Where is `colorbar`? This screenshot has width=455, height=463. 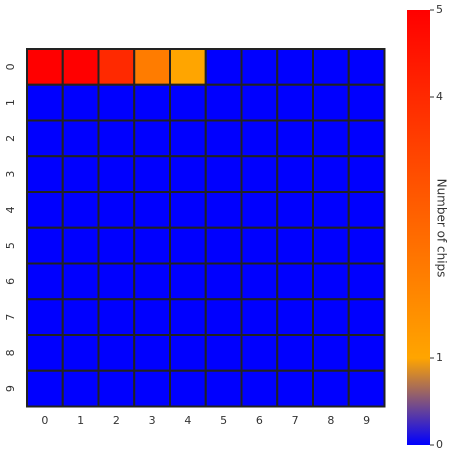
colorbar is located at coordinates (418, 227).